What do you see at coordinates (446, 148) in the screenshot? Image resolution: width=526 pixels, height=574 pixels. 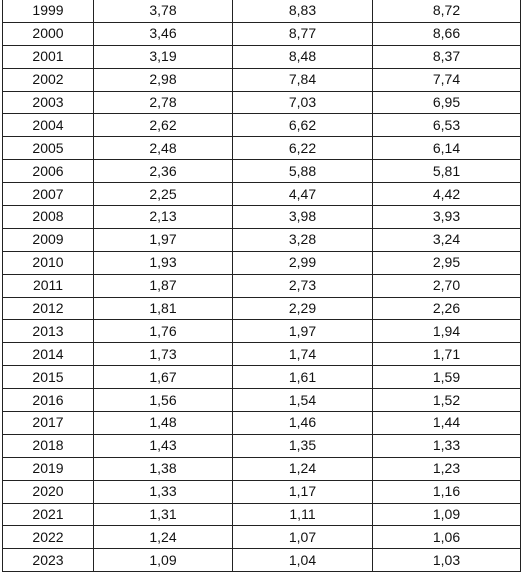 I see `value-cell: 6,14` at bounding box center [446, 148].